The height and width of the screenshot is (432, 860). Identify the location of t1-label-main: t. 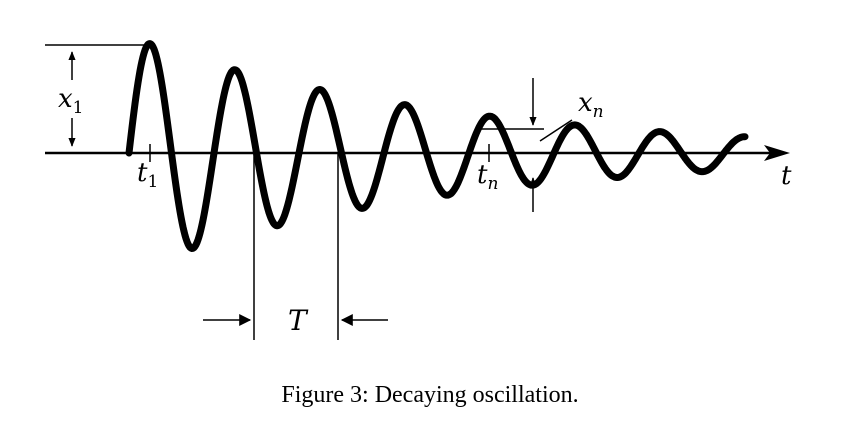
(142, 173).